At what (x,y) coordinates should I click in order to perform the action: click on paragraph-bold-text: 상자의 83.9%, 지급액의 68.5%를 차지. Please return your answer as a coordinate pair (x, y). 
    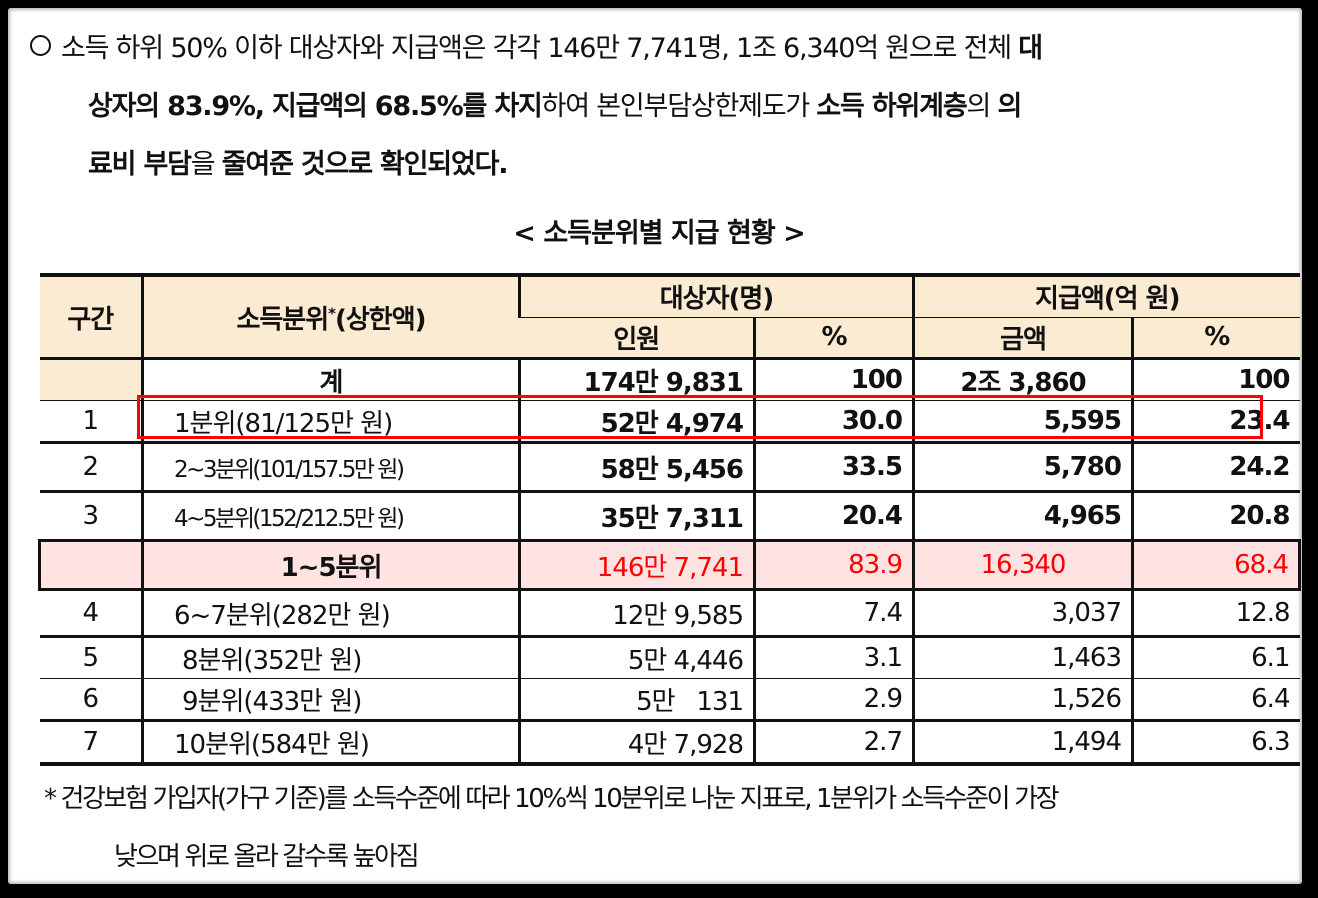
    Looking at the image, I should click on (315, 106).